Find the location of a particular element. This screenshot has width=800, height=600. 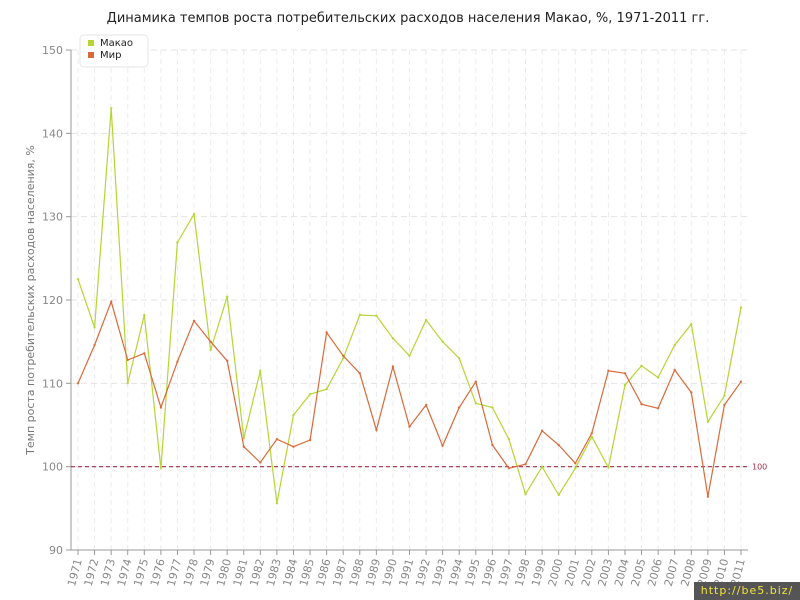

data-point-macao-1995 is located at coordinates (475, 403).